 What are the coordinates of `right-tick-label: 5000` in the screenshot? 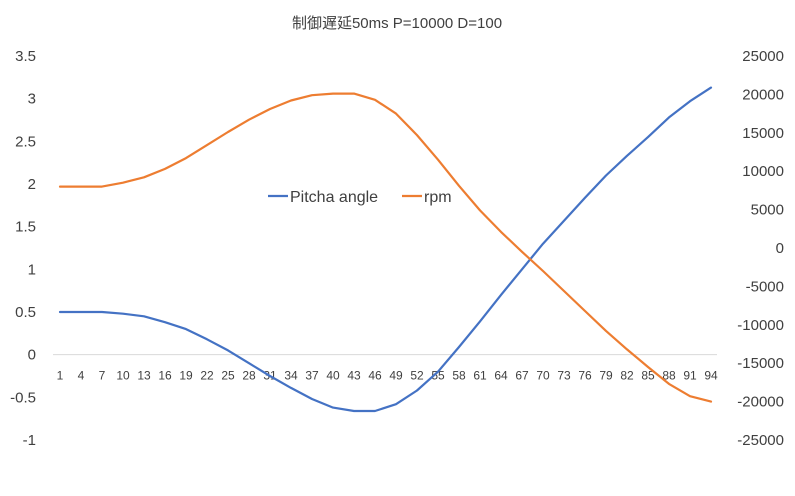 It's located at (767, 210).